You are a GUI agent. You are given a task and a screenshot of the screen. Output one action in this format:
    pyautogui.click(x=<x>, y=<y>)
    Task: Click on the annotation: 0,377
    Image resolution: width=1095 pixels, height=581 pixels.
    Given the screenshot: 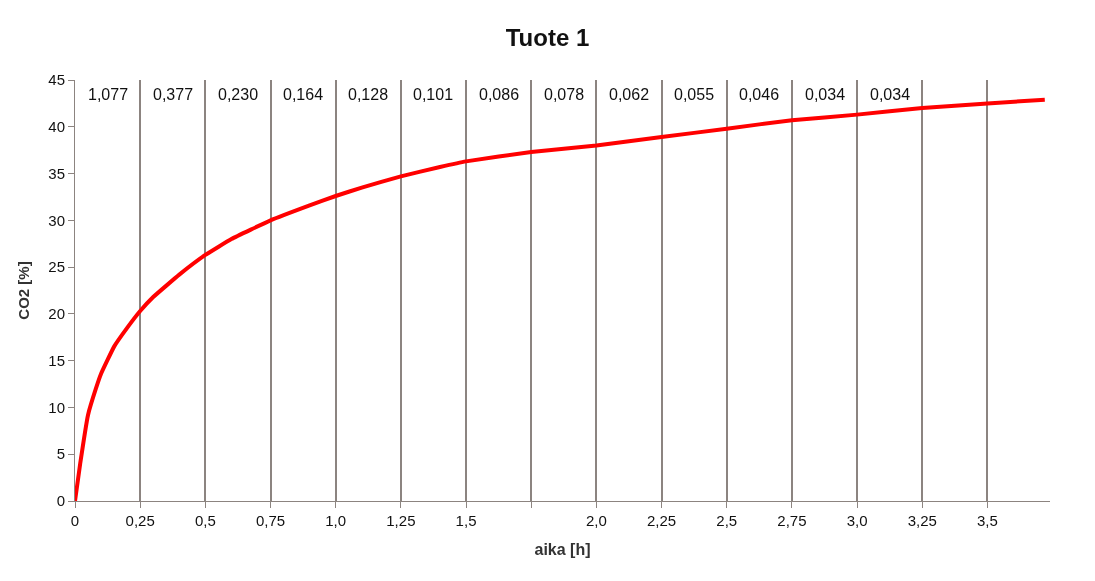 What is the action you would take?
    pyautogui.click(x=173, y=94)
    